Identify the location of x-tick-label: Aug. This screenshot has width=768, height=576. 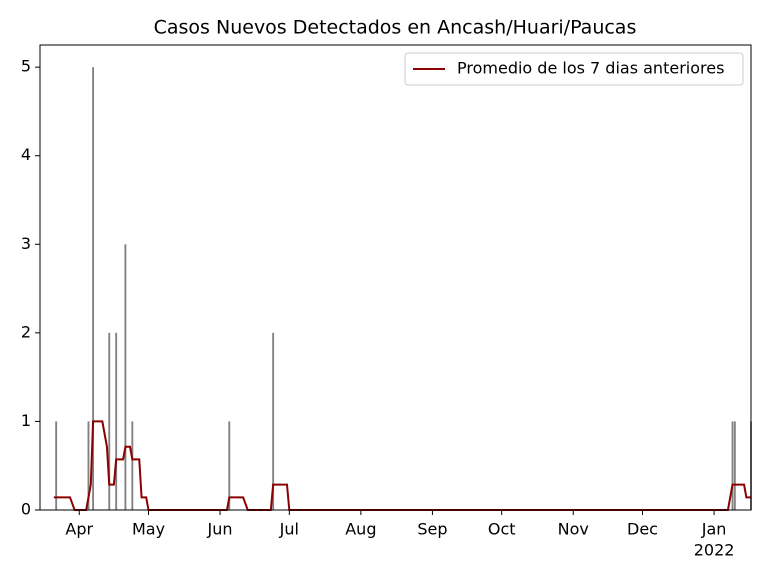
(360, 529).